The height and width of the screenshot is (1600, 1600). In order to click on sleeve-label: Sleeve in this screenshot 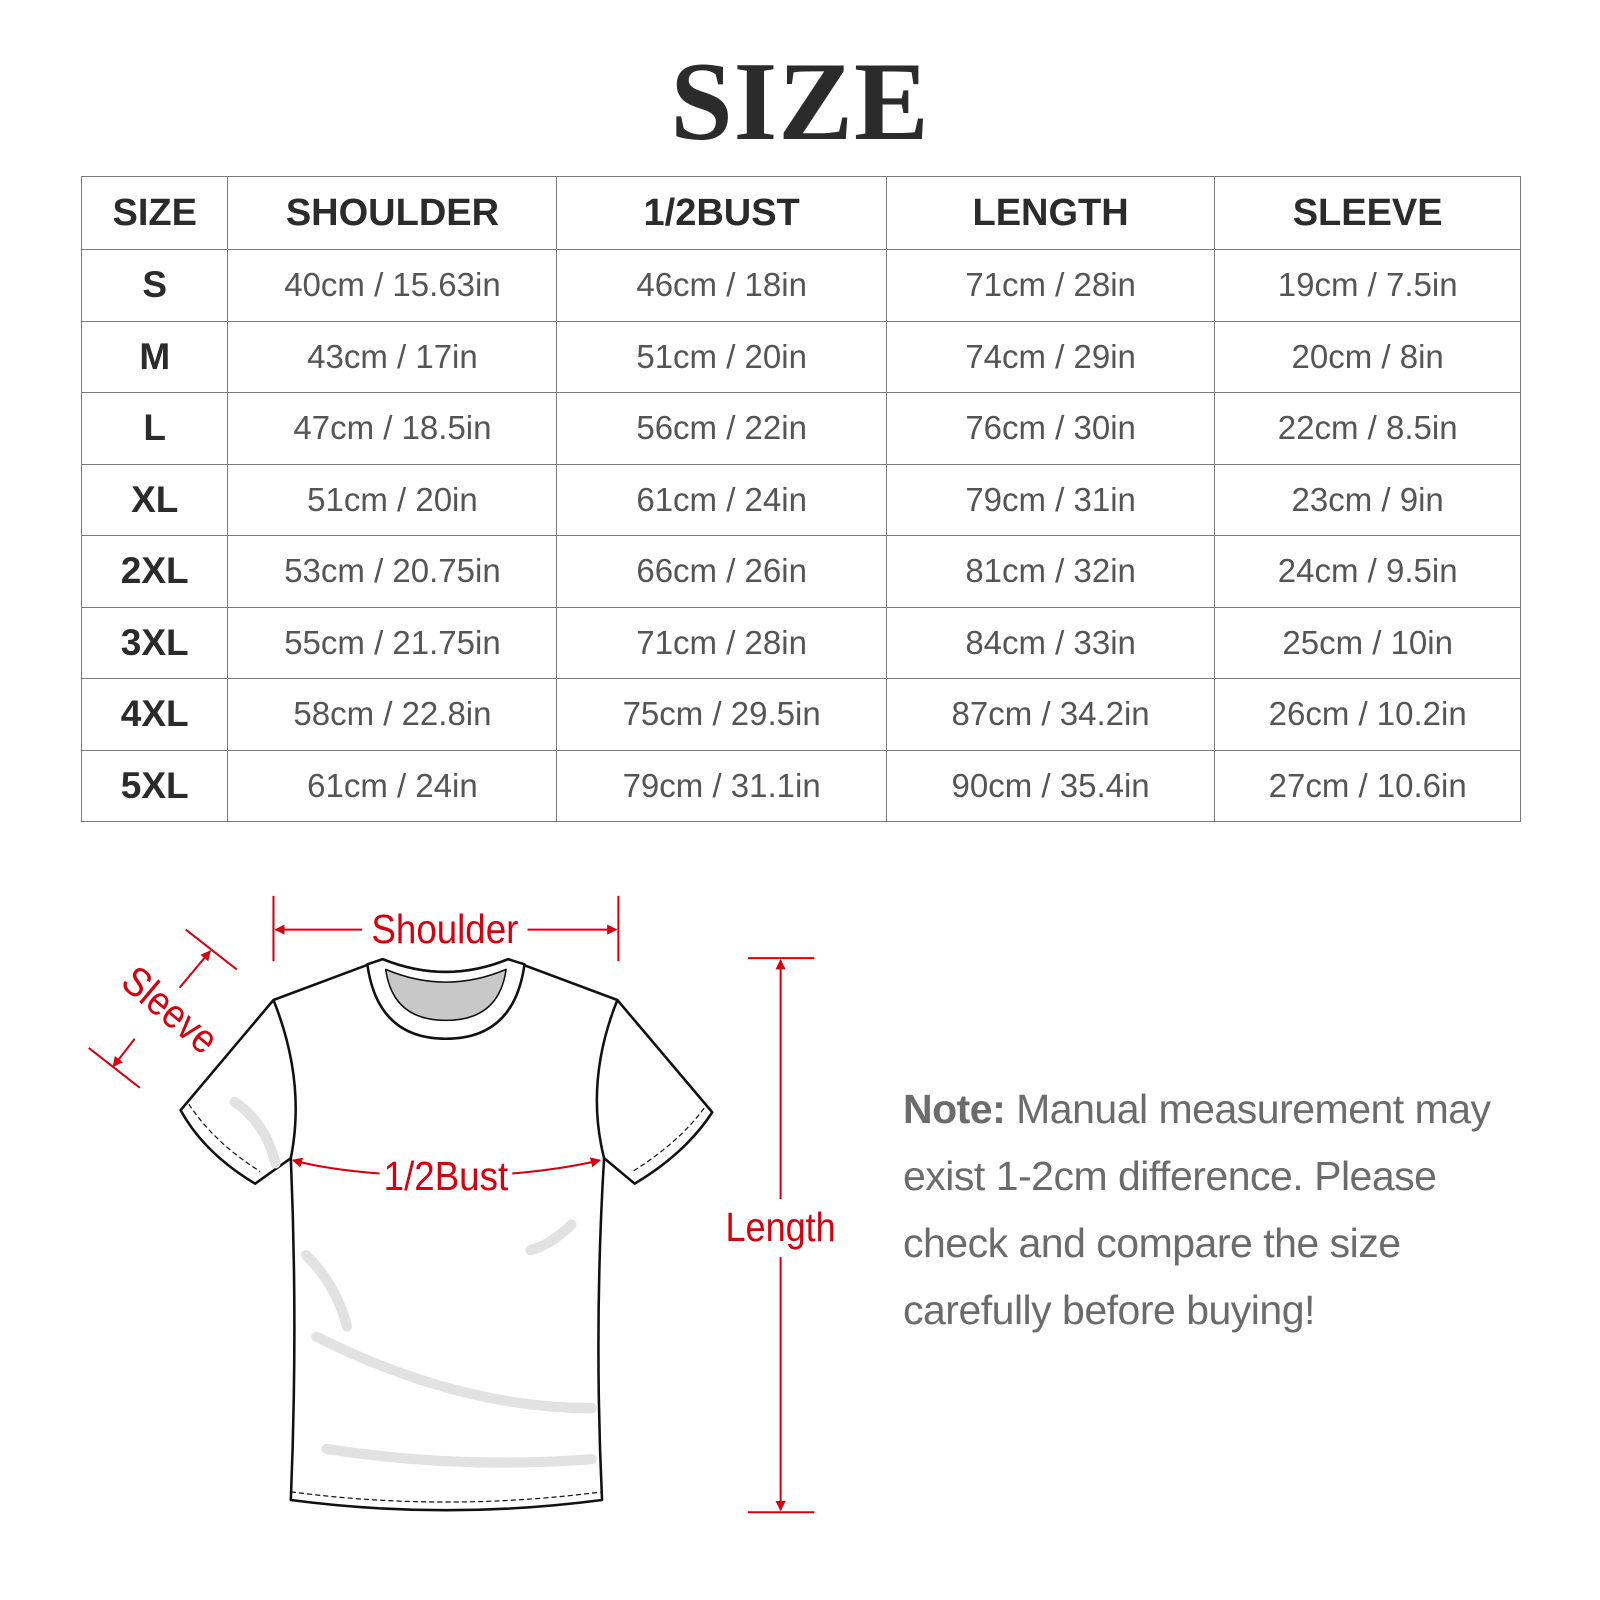, I will do `click(170, 1010)`.